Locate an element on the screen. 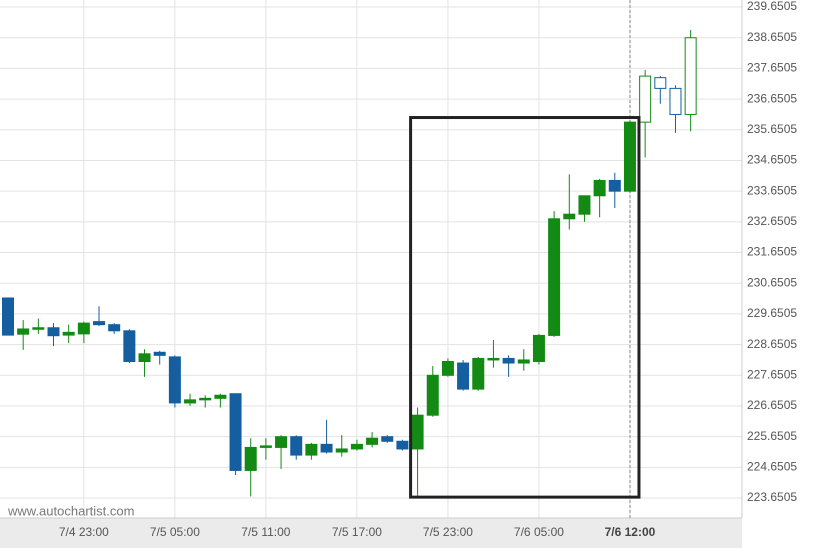  x-tick-label: 7/6 05:00 is located at coordinates (539, 532).